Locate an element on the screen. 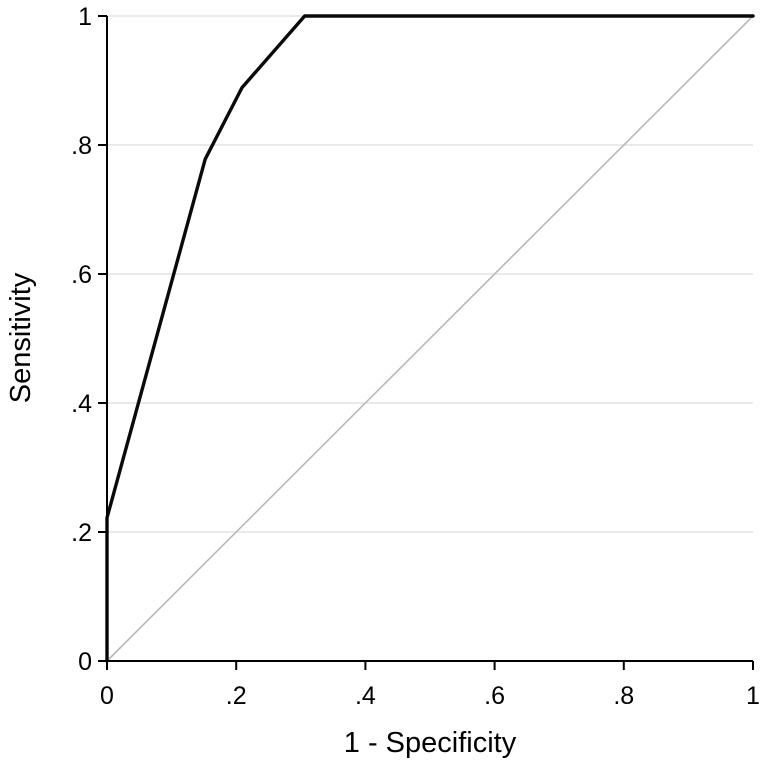 Image resolution: width=769 pixels, height=769 pixels. y-tick-label: .2 is located at coordinates (81, 533).